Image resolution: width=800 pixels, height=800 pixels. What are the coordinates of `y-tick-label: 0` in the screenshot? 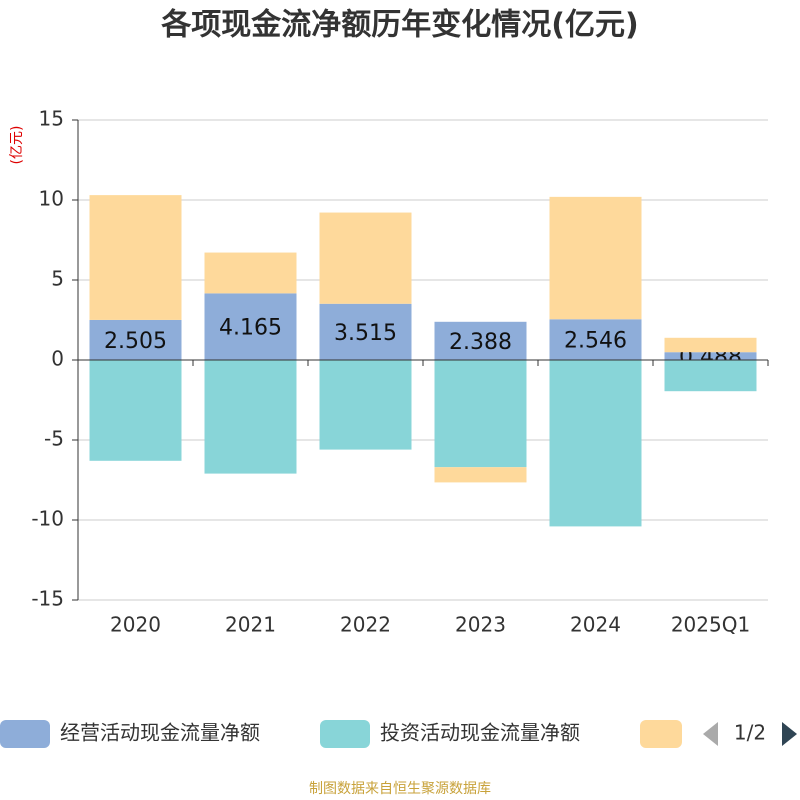 It's located at (57, 359).